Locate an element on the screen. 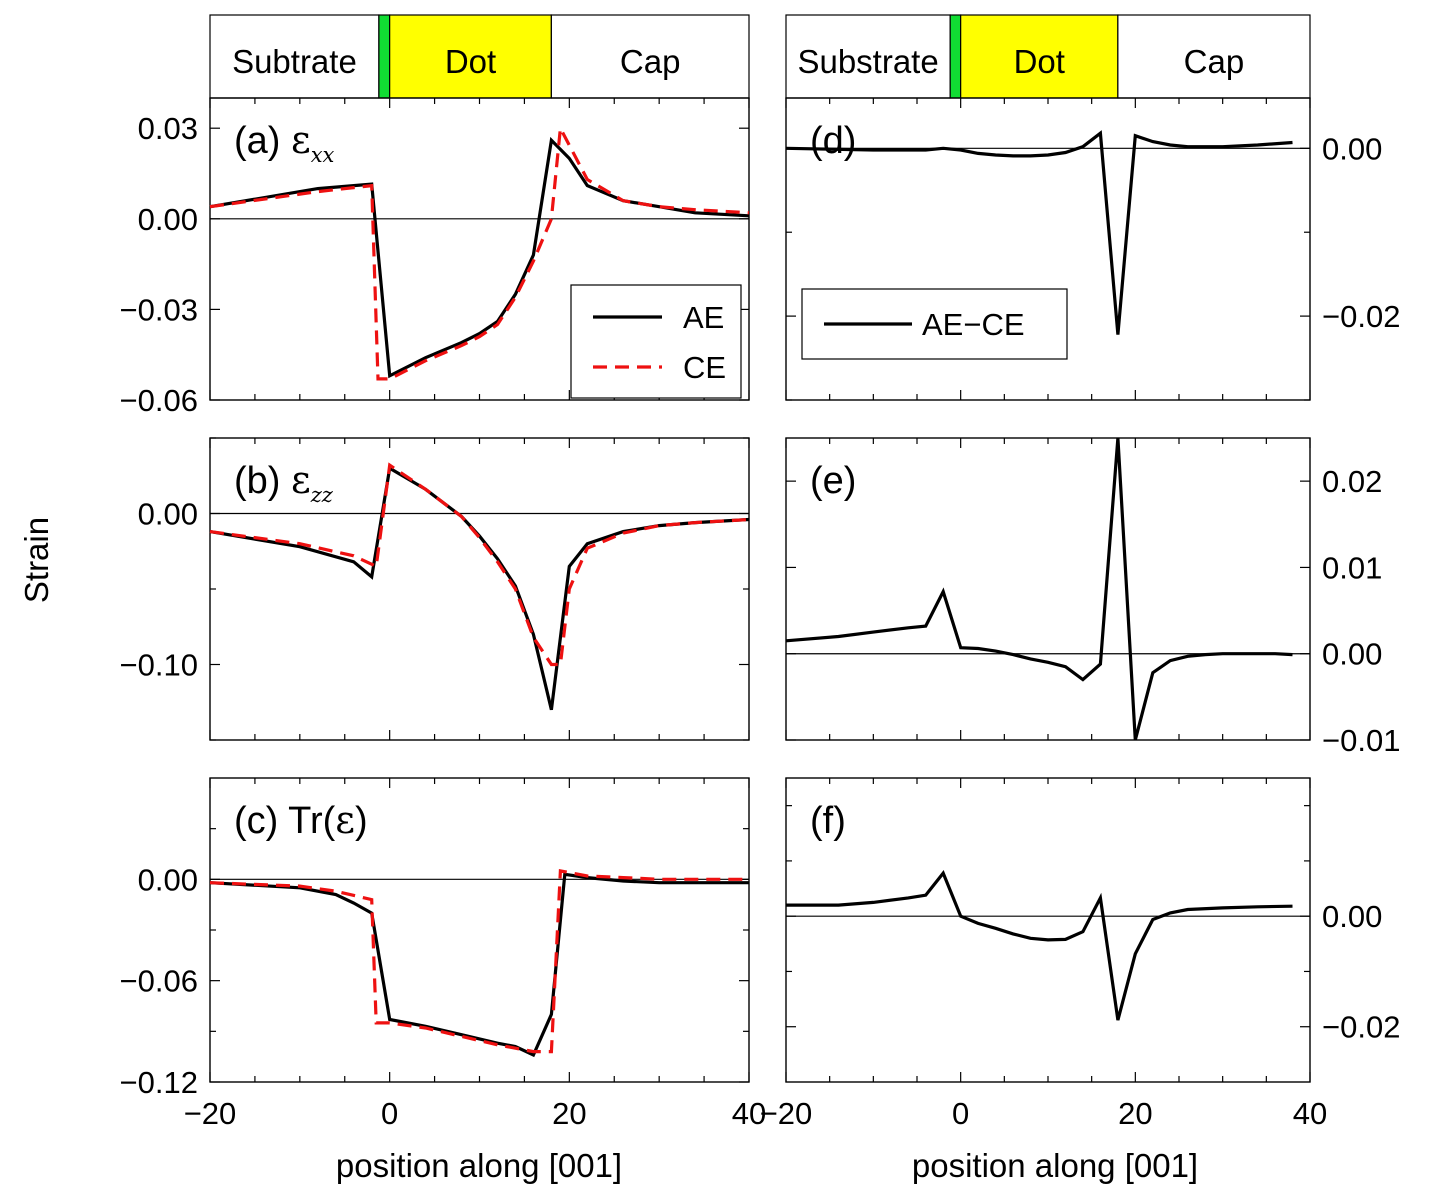 This screenshot has height=1192, width=1451. right-region-label: Cap is located at coordinates (1214, 61).